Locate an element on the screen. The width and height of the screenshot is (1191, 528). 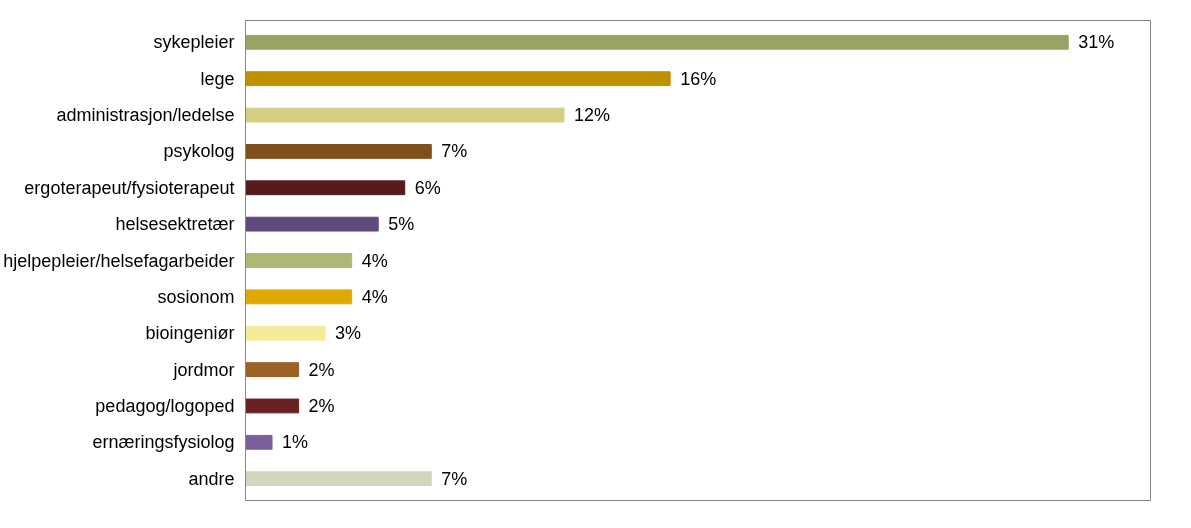
y-tick-label: pedagog/logoped is located at coordinates (165, 405).